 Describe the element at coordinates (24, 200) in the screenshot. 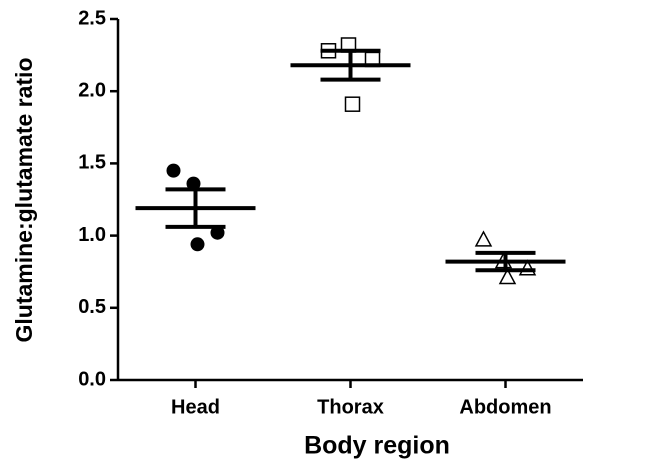

I see `y-axis-label: Glutamine:glutamate ratio` at that location.